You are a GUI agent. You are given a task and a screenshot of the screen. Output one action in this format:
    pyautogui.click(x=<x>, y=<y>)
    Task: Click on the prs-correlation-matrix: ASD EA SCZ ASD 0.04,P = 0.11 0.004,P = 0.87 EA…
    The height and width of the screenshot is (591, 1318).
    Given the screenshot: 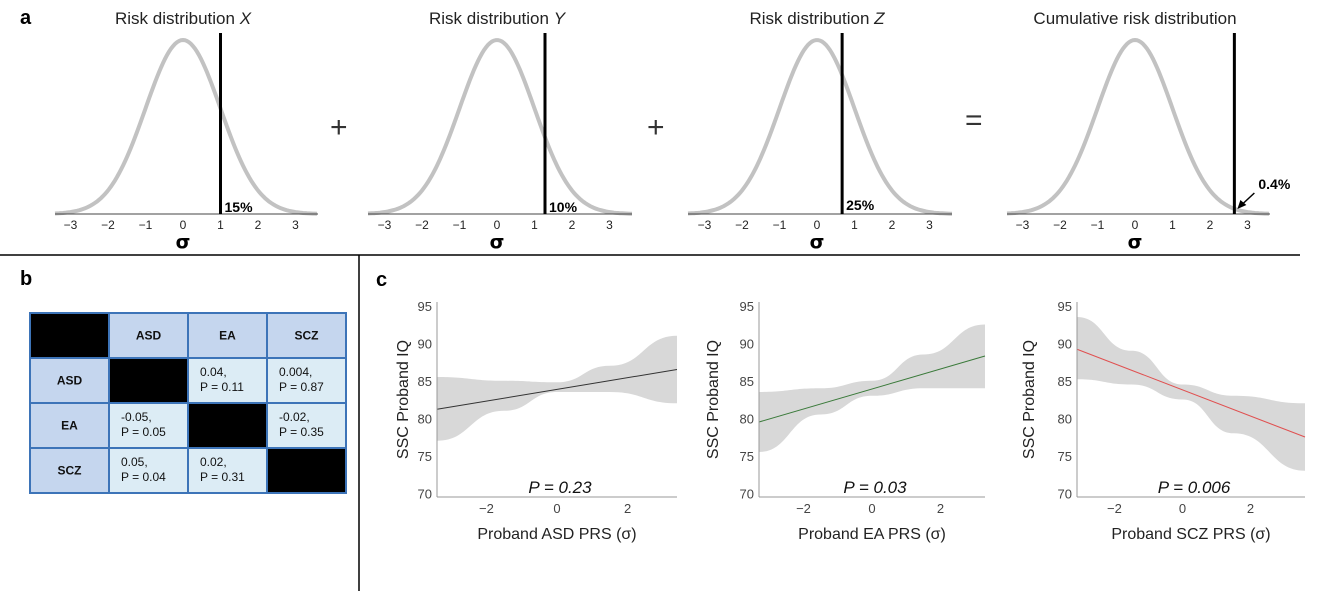 What is the action you would take?
    pyautogui.click(x=188, y=403)
    